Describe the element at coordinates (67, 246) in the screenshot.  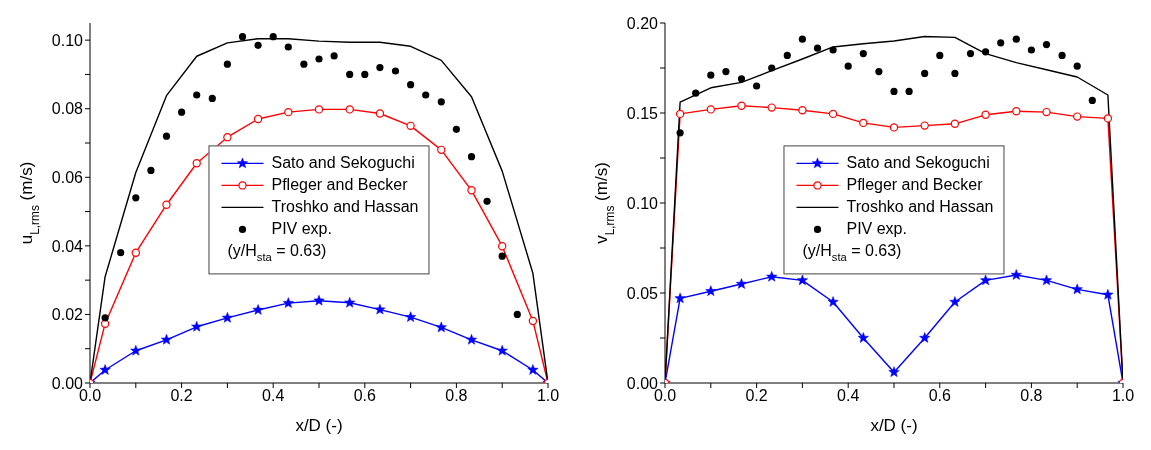
I see `y-tick-label: 0.04` at that location.